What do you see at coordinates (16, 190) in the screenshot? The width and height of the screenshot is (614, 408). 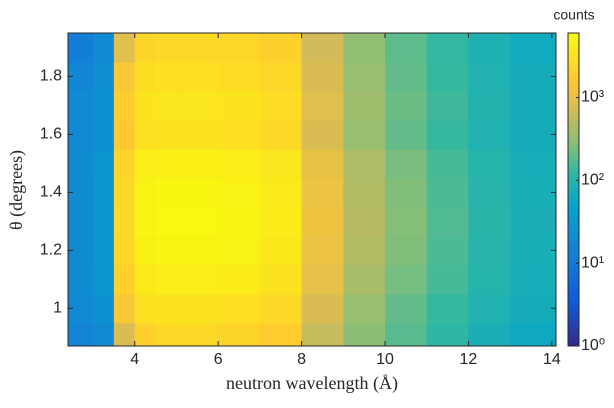 I see `y-axis-label: θ (degrees)` at bounding box center [16, 190].